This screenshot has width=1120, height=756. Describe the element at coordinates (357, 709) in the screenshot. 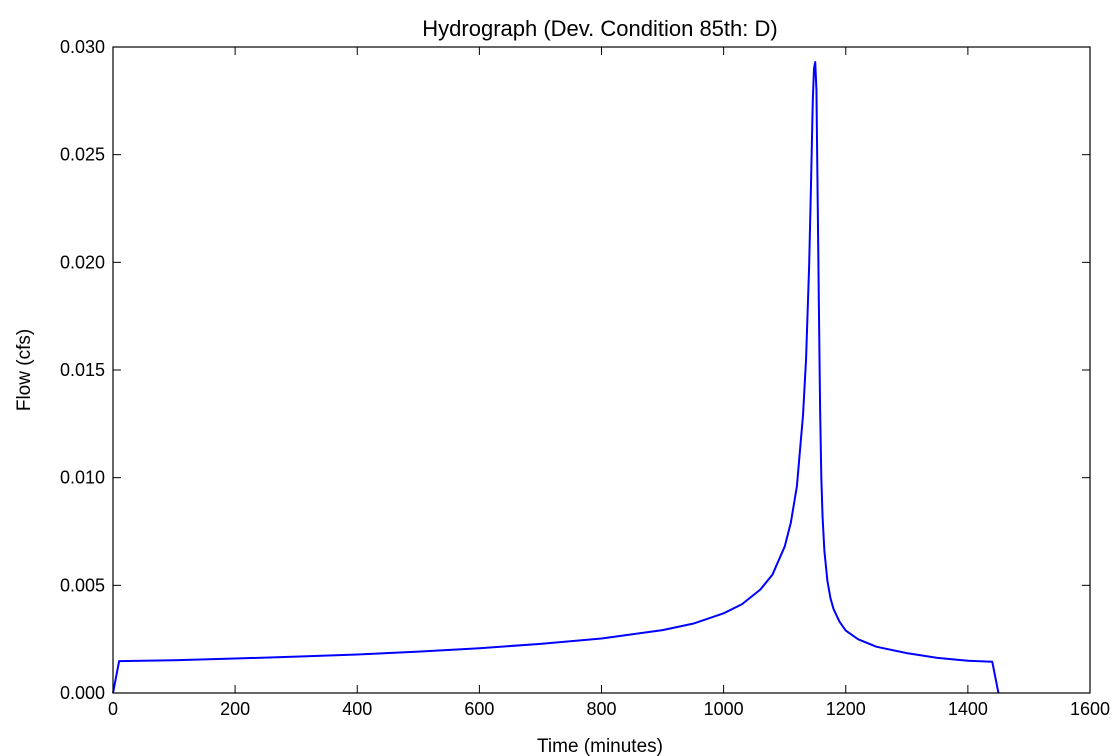

I see `x-tick-label: 400` at that location.